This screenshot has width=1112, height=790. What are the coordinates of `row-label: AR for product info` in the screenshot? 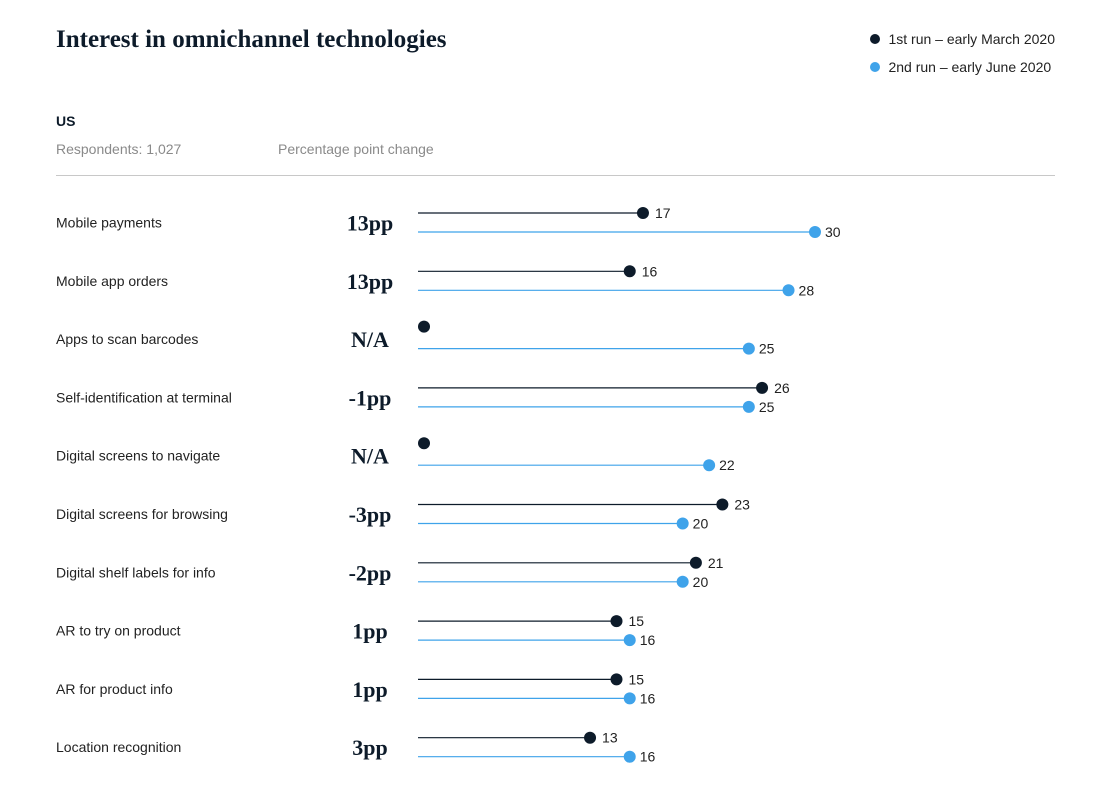 It's located at (114, 689).